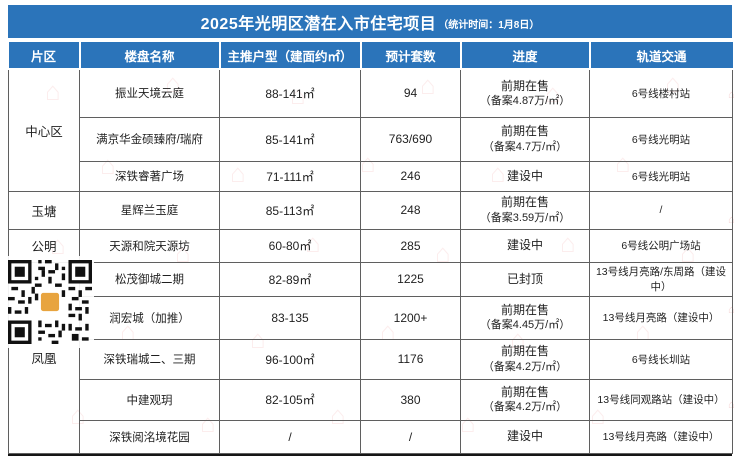 This screenshot has width=740, height=456. I want to click on cell-count: 1225, so click(410, 279).